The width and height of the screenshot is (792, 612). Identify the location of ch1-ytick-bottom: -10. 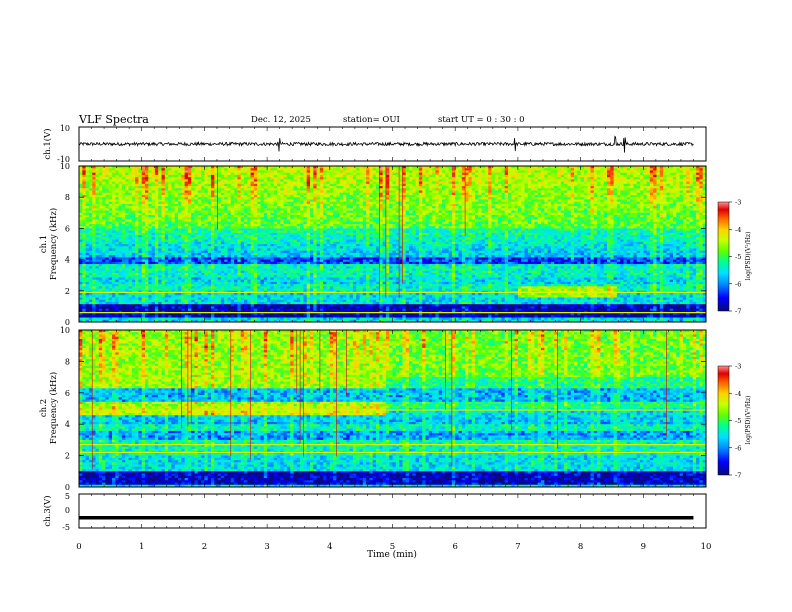
(63, 159).